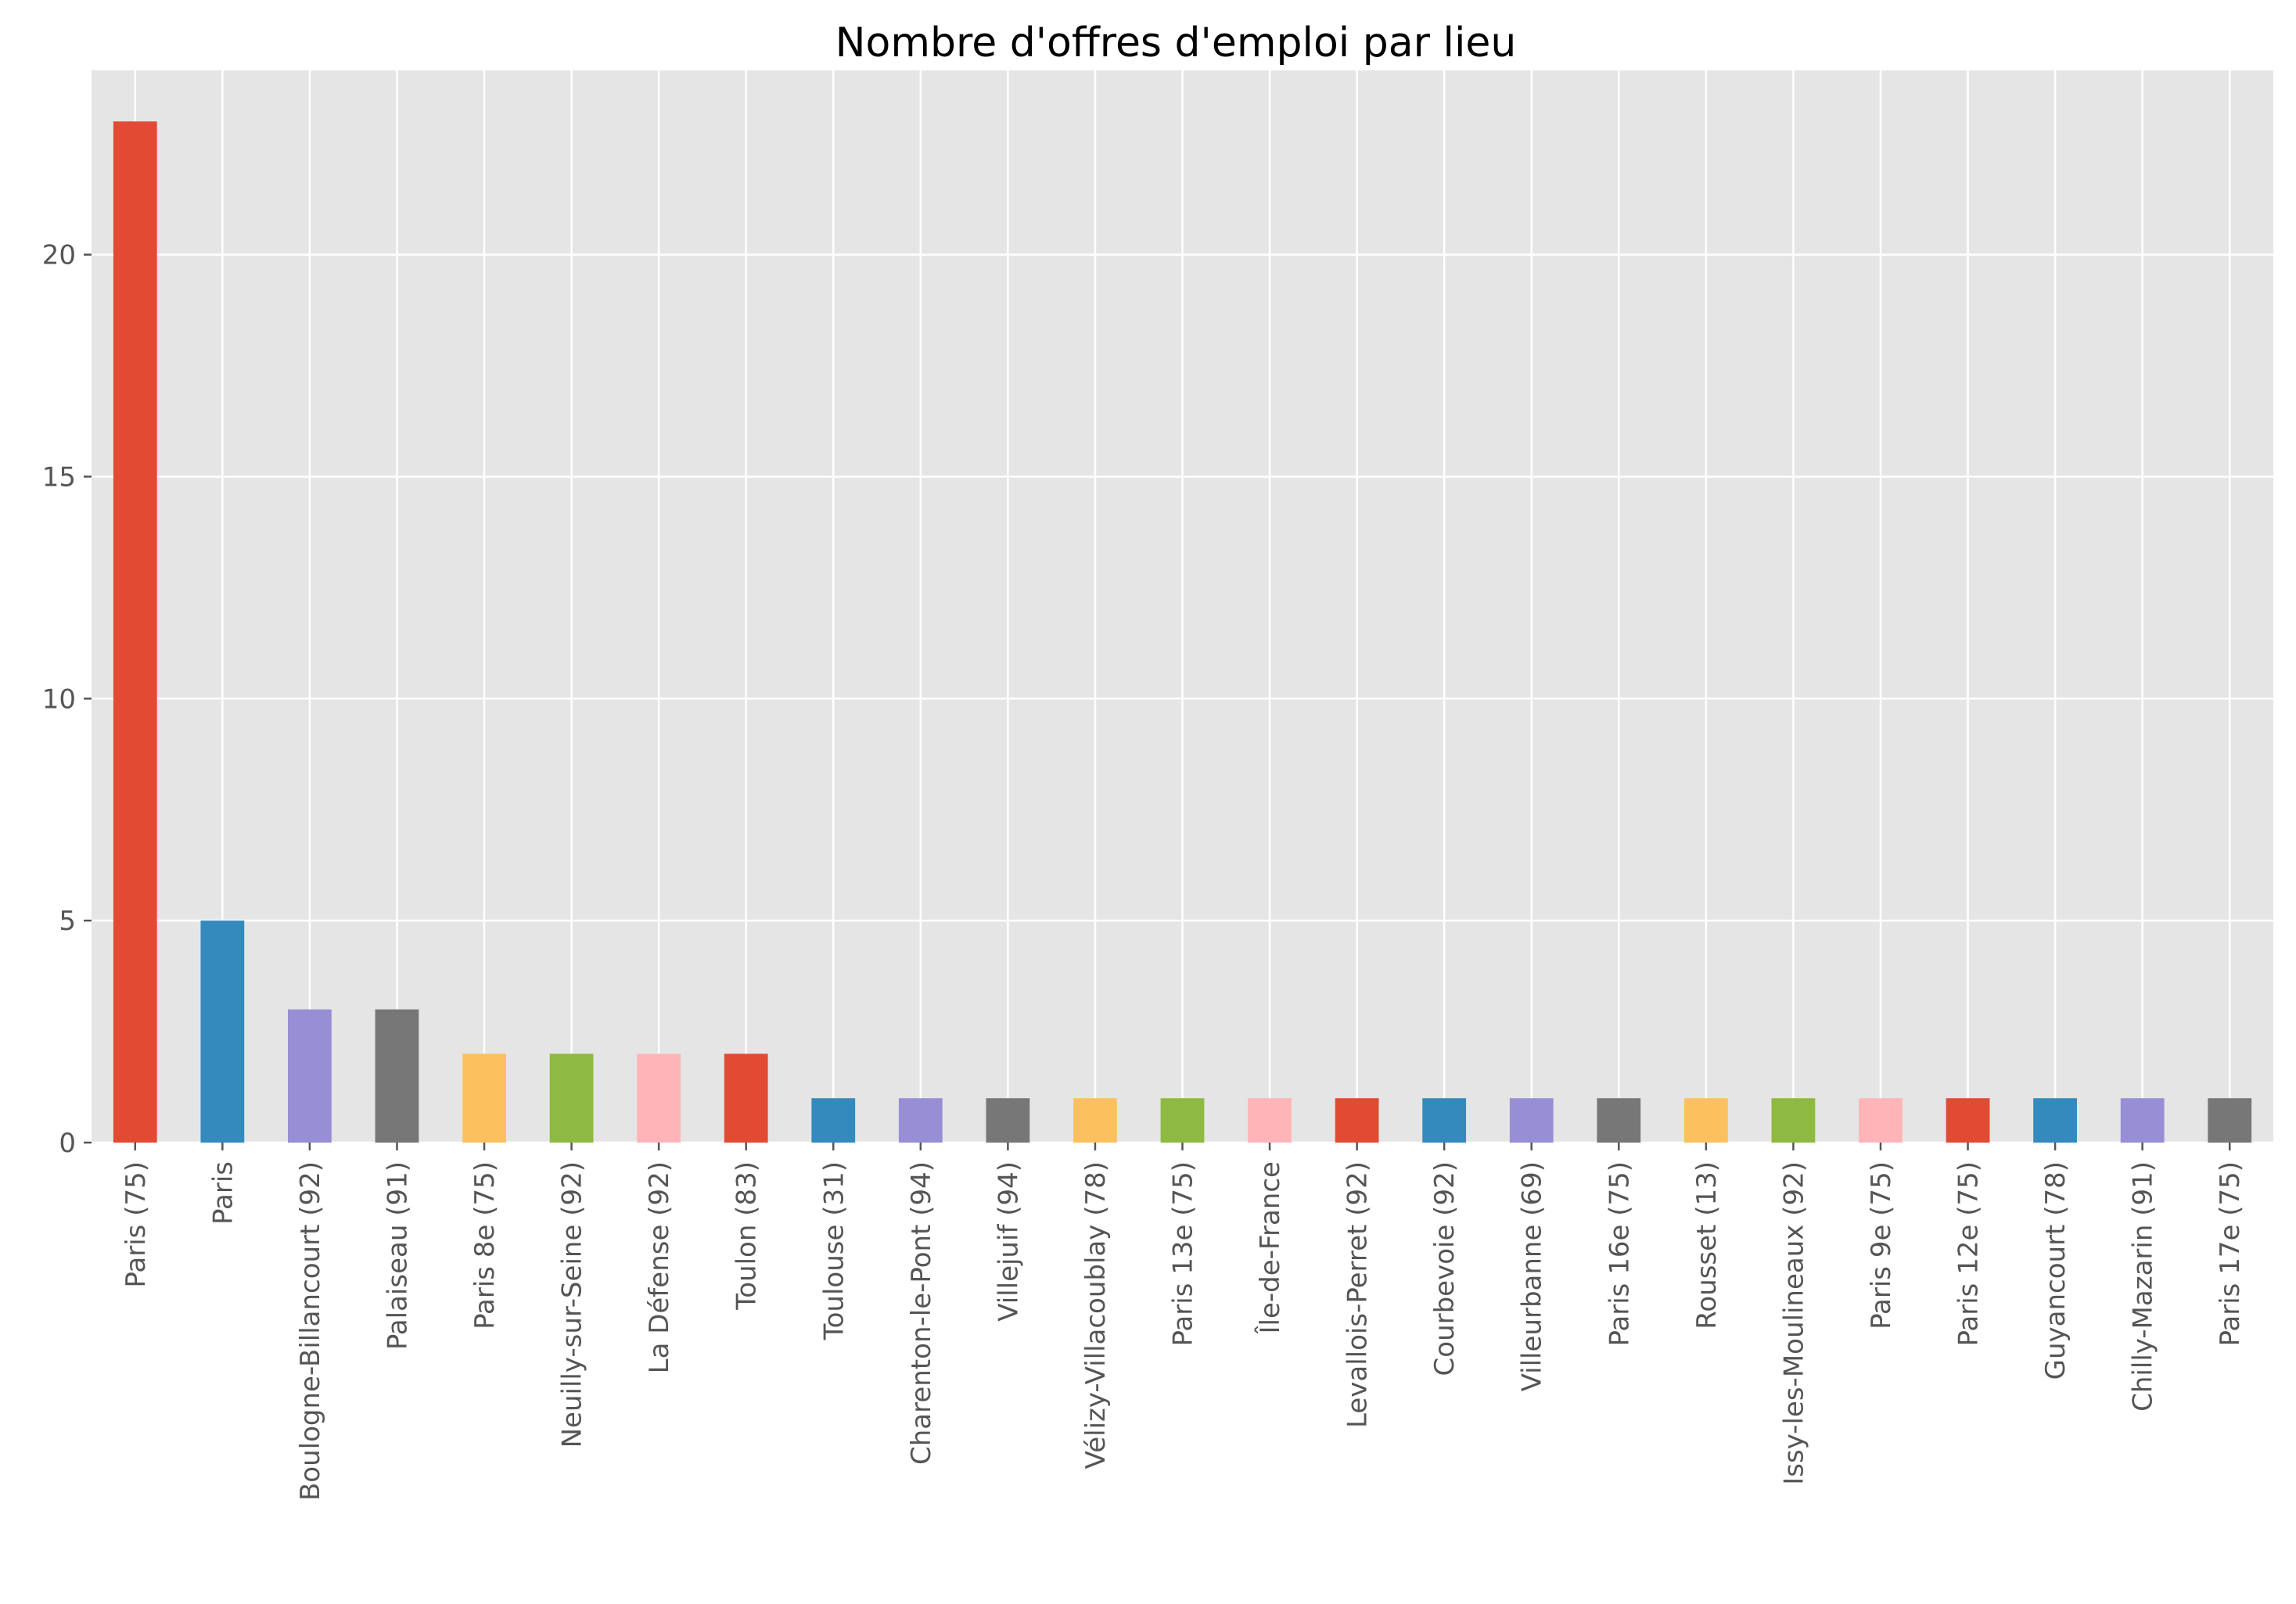  I want to click on x-tick-label: Rousset (13), so click(1707, 1245).